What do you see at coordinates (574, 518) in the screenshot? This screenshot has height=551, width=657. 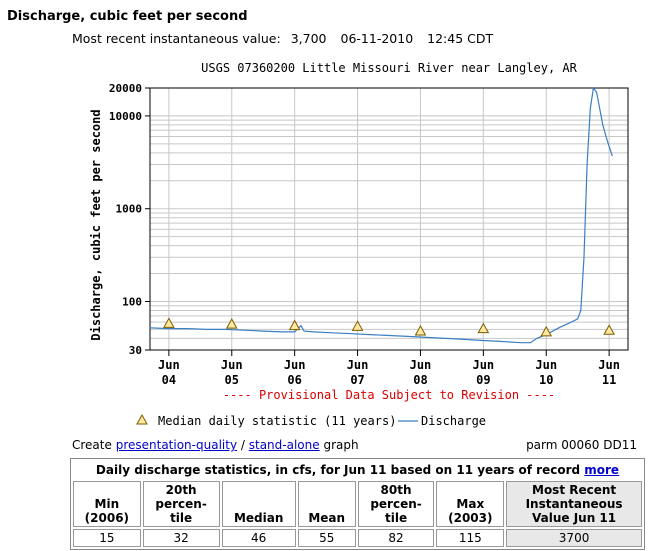 I see `stats-header-line: Value Jun 11` at bounding box center [574, 518].